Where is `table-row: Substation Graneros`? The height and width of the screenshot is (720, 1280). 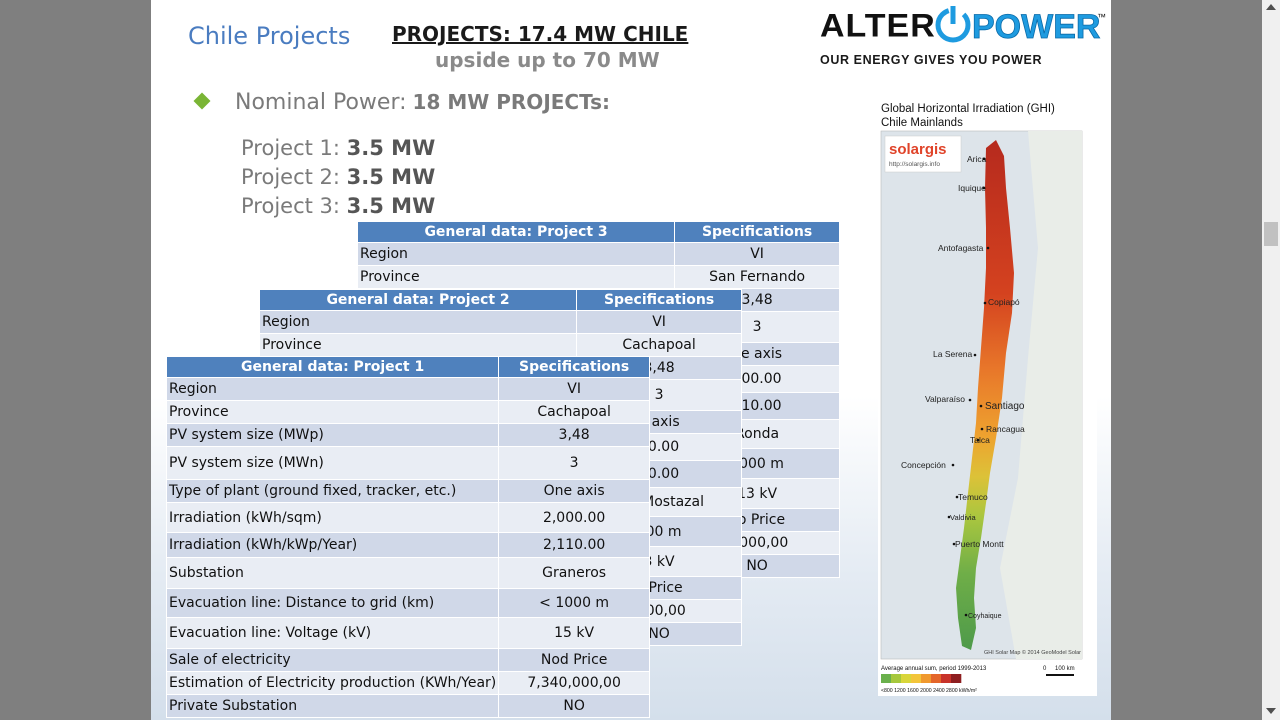
table-row: Substation Graneros is located at coordinates (407, 573).